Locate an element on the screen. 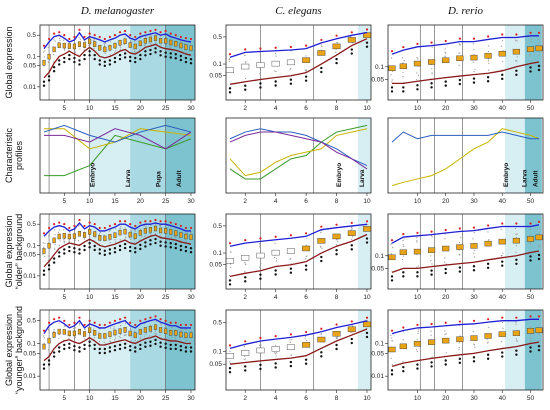  x-tick-label: 50 is located at coordinates (531, 201).